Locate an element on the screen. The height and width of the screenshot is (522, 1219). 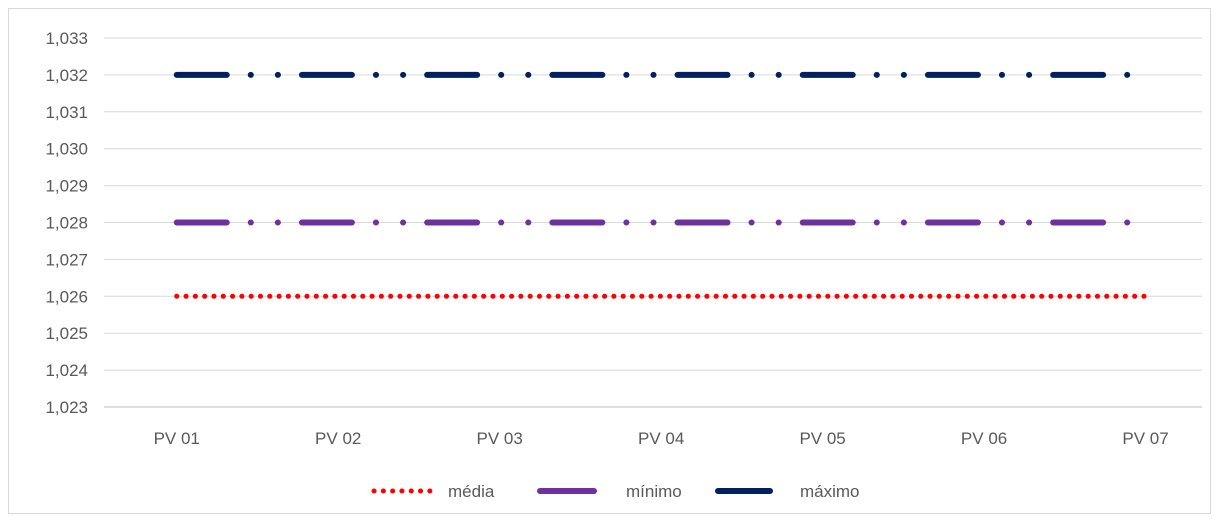
y-tick-label: 1,029 is located at coordinates (66, 186).